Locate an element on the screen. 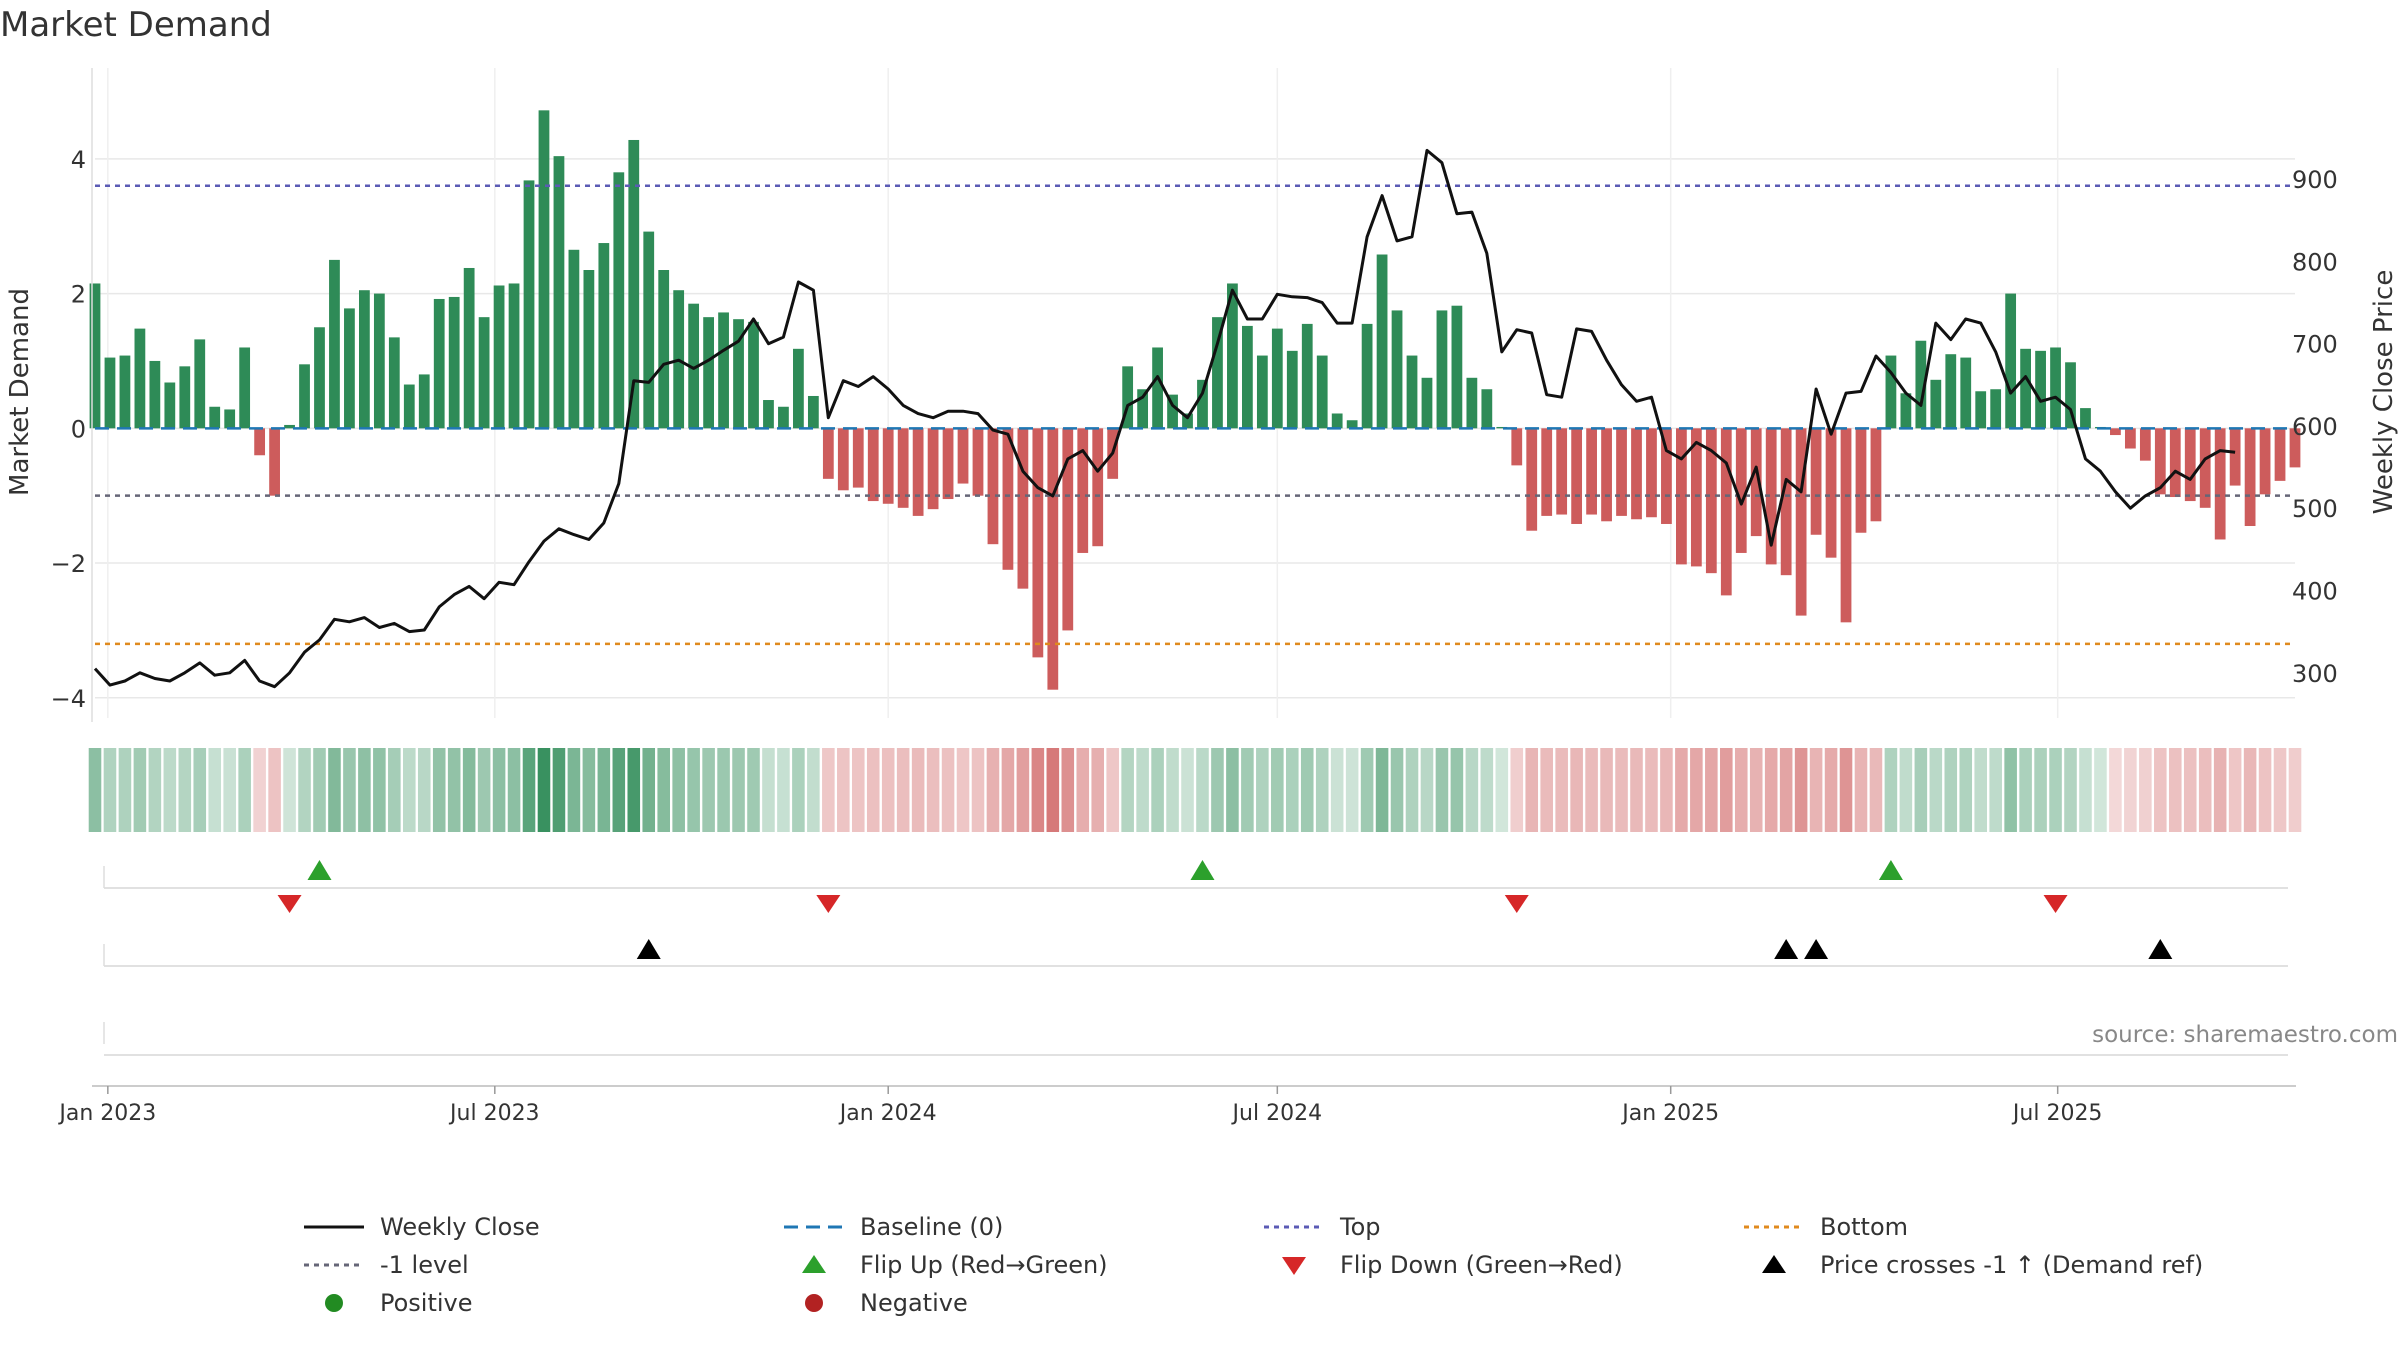  y-tick-label: 0 is located at coordinates (78, 429).